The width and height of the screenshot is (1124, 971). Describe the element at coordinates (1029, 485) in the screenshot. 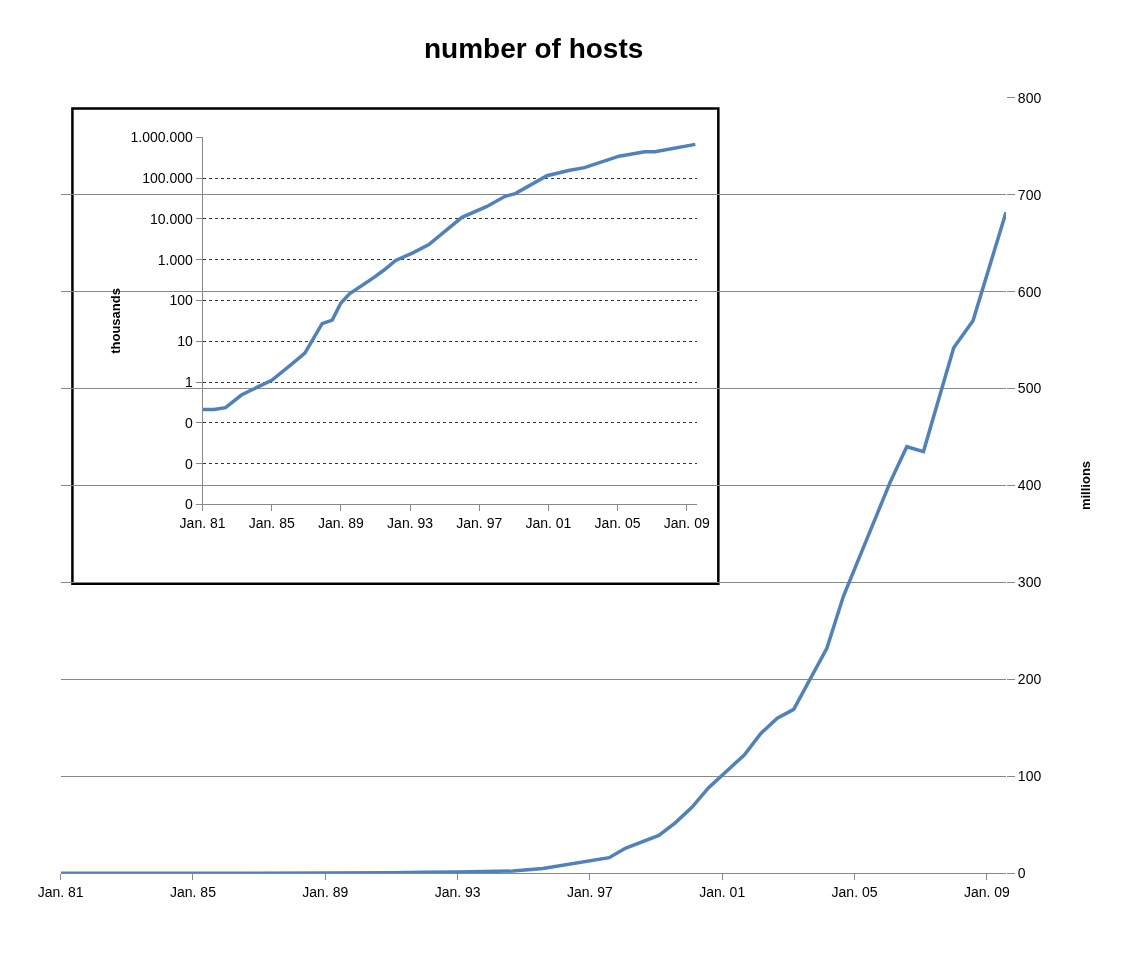

I see `y2-tick-label: 400` at that location.